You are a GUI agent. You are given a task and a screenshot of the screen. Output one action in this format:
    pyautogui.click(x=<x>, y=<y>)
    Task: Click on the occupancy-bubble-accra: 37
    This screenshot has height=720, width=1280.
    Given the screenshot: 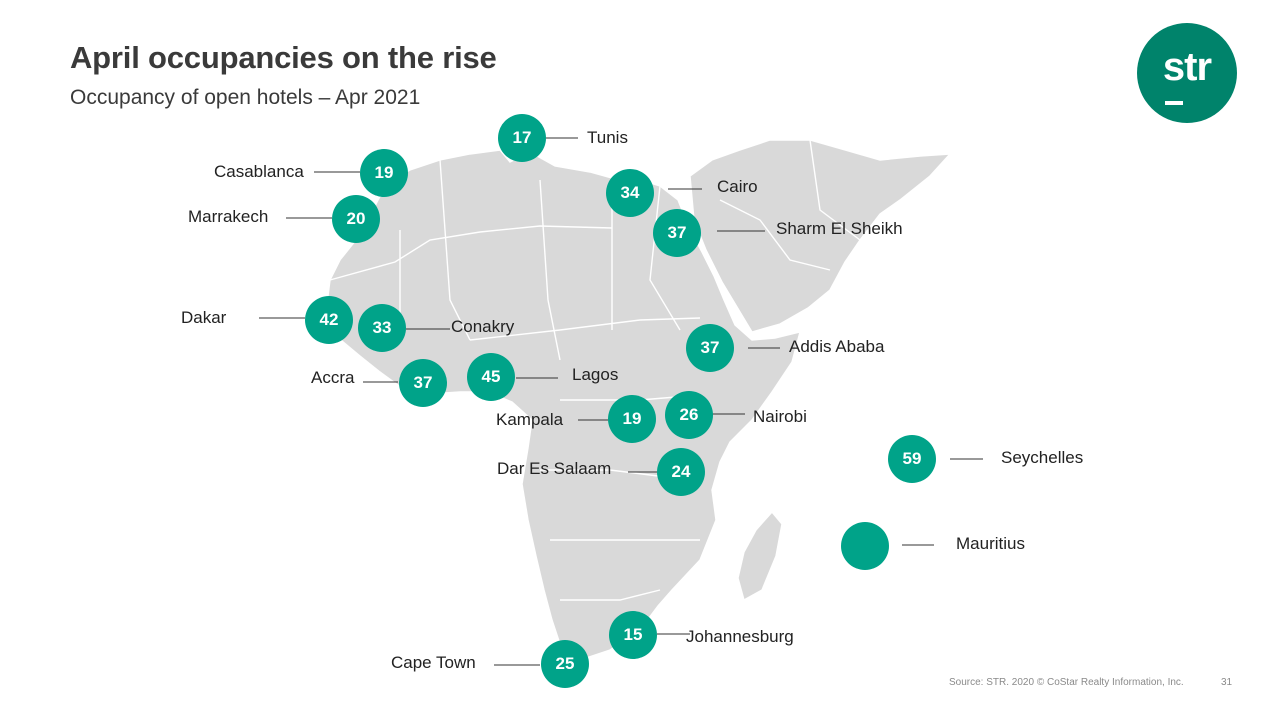 What is the action you would take?
    pyautogui.click(x=423, y=383)
    